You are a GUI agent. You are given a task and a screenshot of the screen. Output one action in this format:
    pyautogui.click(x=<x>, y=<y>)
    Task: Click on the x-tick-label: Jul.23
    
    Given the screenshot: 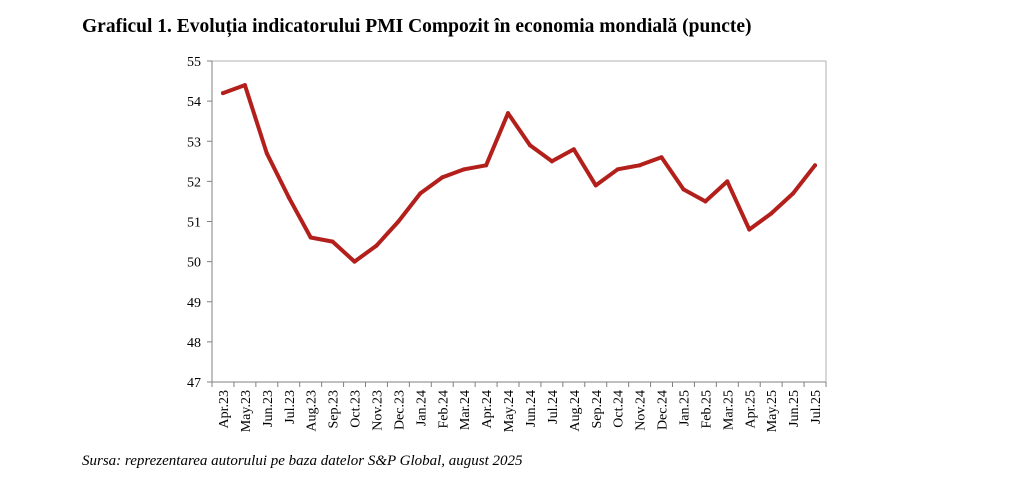 What is the action you would take?
    pyautogui.click(x=290, y=407)
    